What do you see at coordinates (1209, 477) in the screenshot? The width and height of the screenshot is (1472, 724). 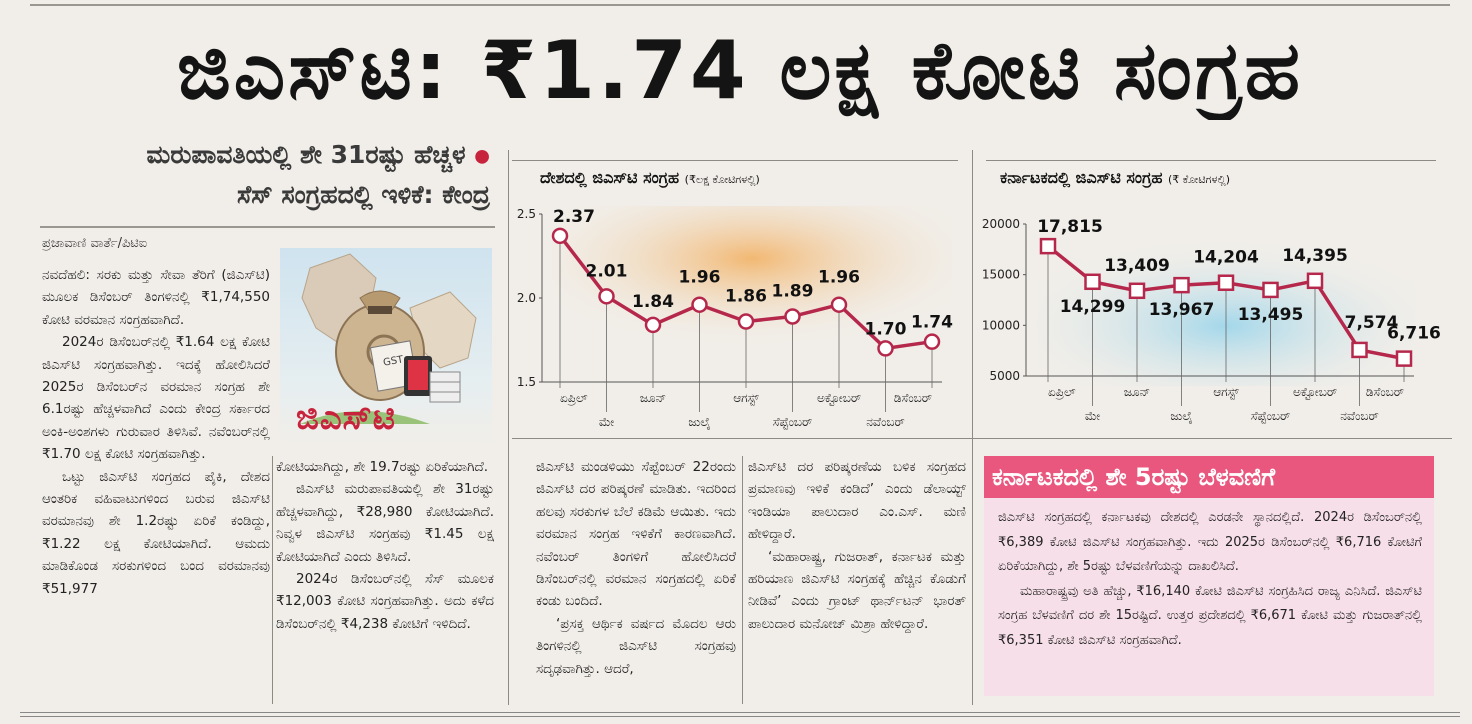 I see `box-title: ಕರ್ನಾಟಕದಲ್ಲಿ ಶೇ 5ರಷ್ಟು ಬೆಳವಣಿಗೆ` at bounding box center [1209, 477].